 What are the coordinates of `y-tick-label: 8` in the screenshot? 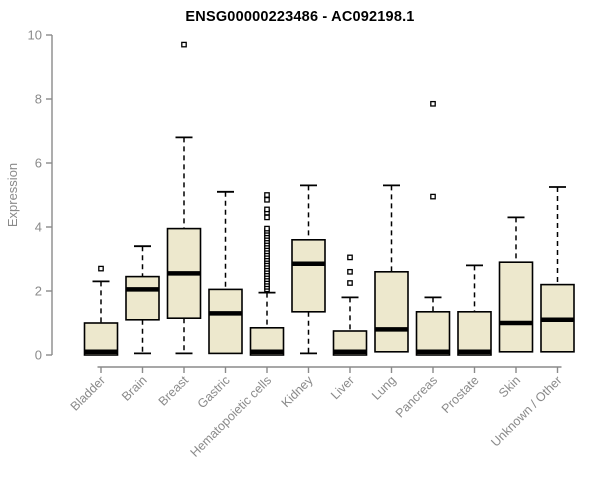 It's located at (38, 99).